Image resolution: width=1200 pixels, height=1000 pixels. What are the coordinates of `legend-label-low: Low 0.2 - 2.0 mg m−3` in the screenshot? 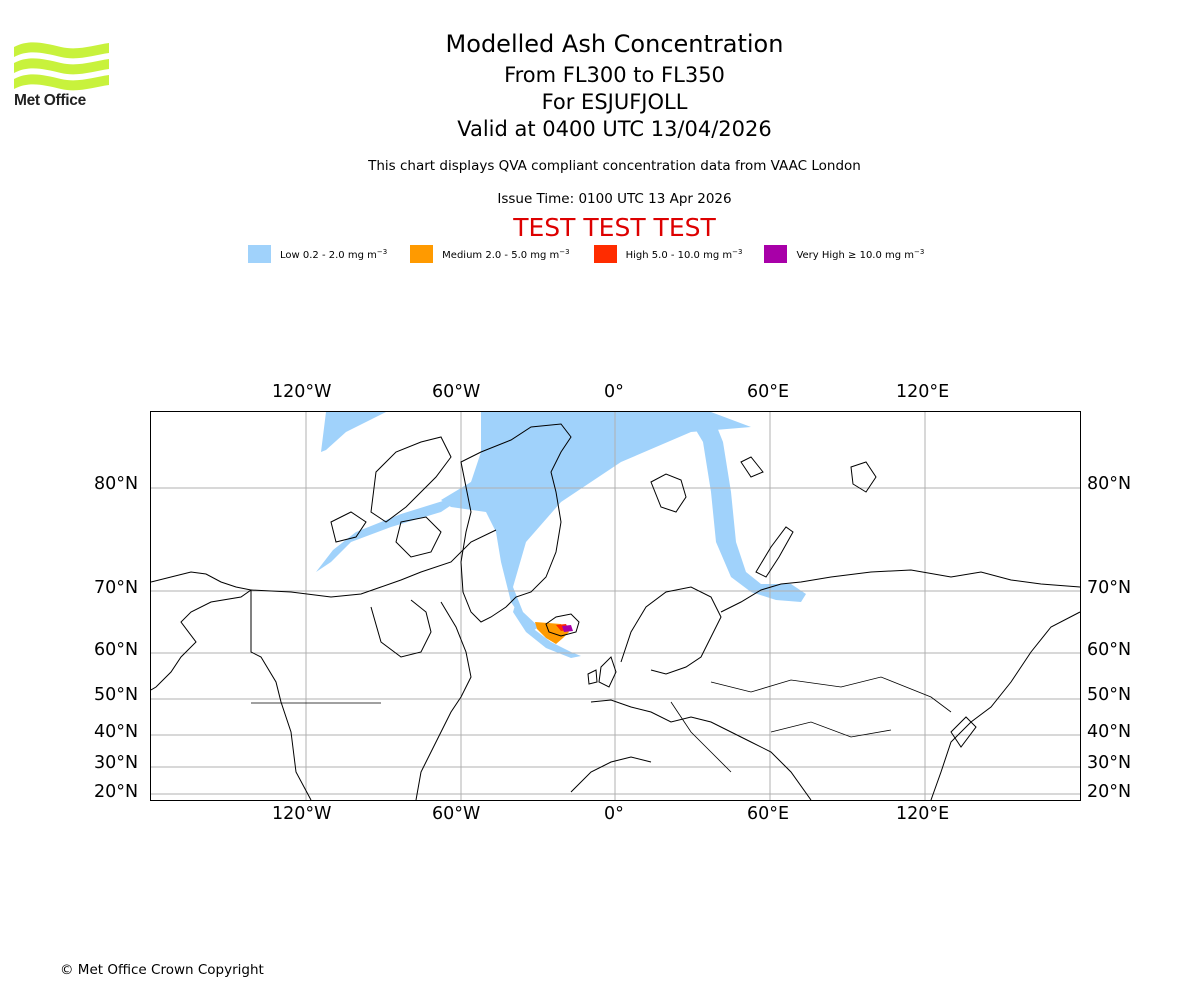 It's located at (334, 254).